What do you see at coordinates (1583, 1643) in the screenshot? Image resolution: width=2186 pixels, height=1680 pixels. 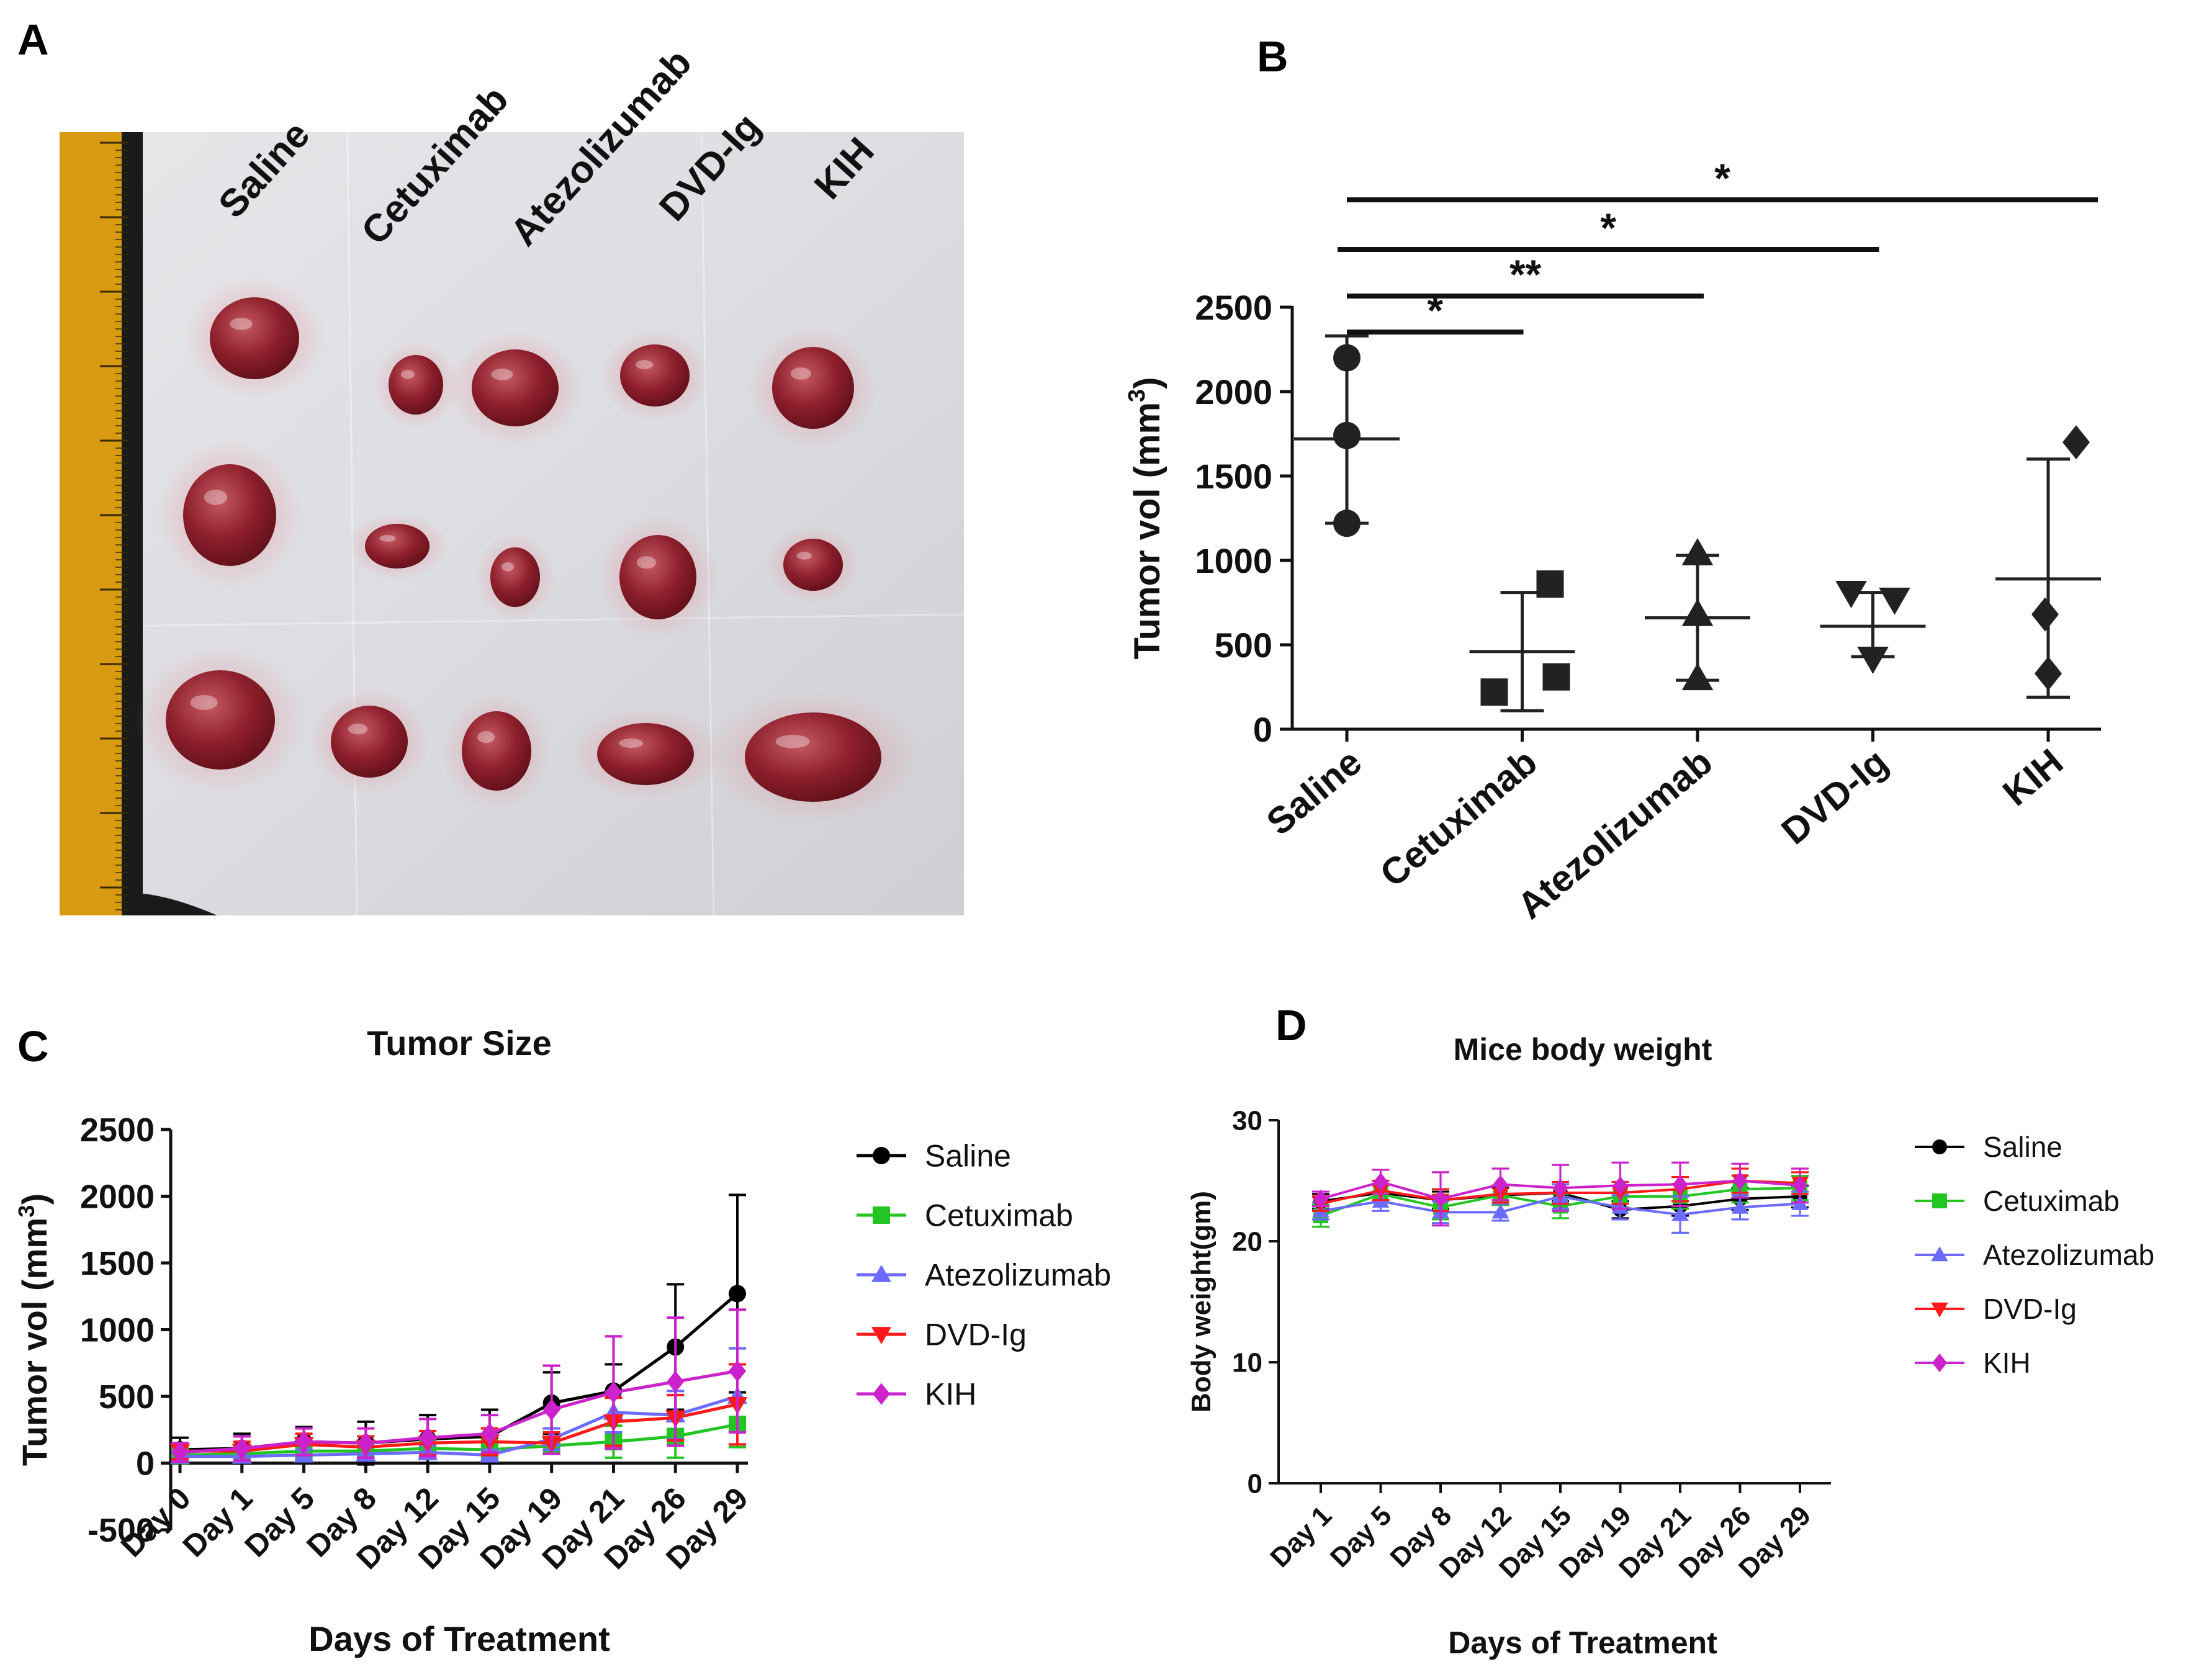 I see `x-axis-label: Days of Treatment` at bounding box center [1583, 1643].